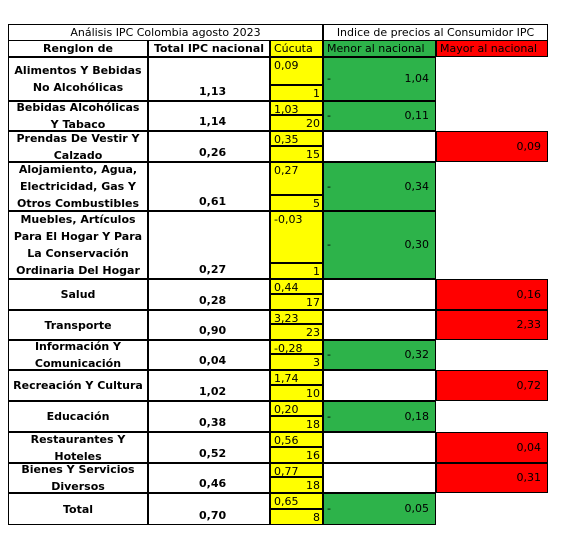  Describe the element at coordinates (417, 354) in the screenshot. I see `menor-value: 0,32` at that location.